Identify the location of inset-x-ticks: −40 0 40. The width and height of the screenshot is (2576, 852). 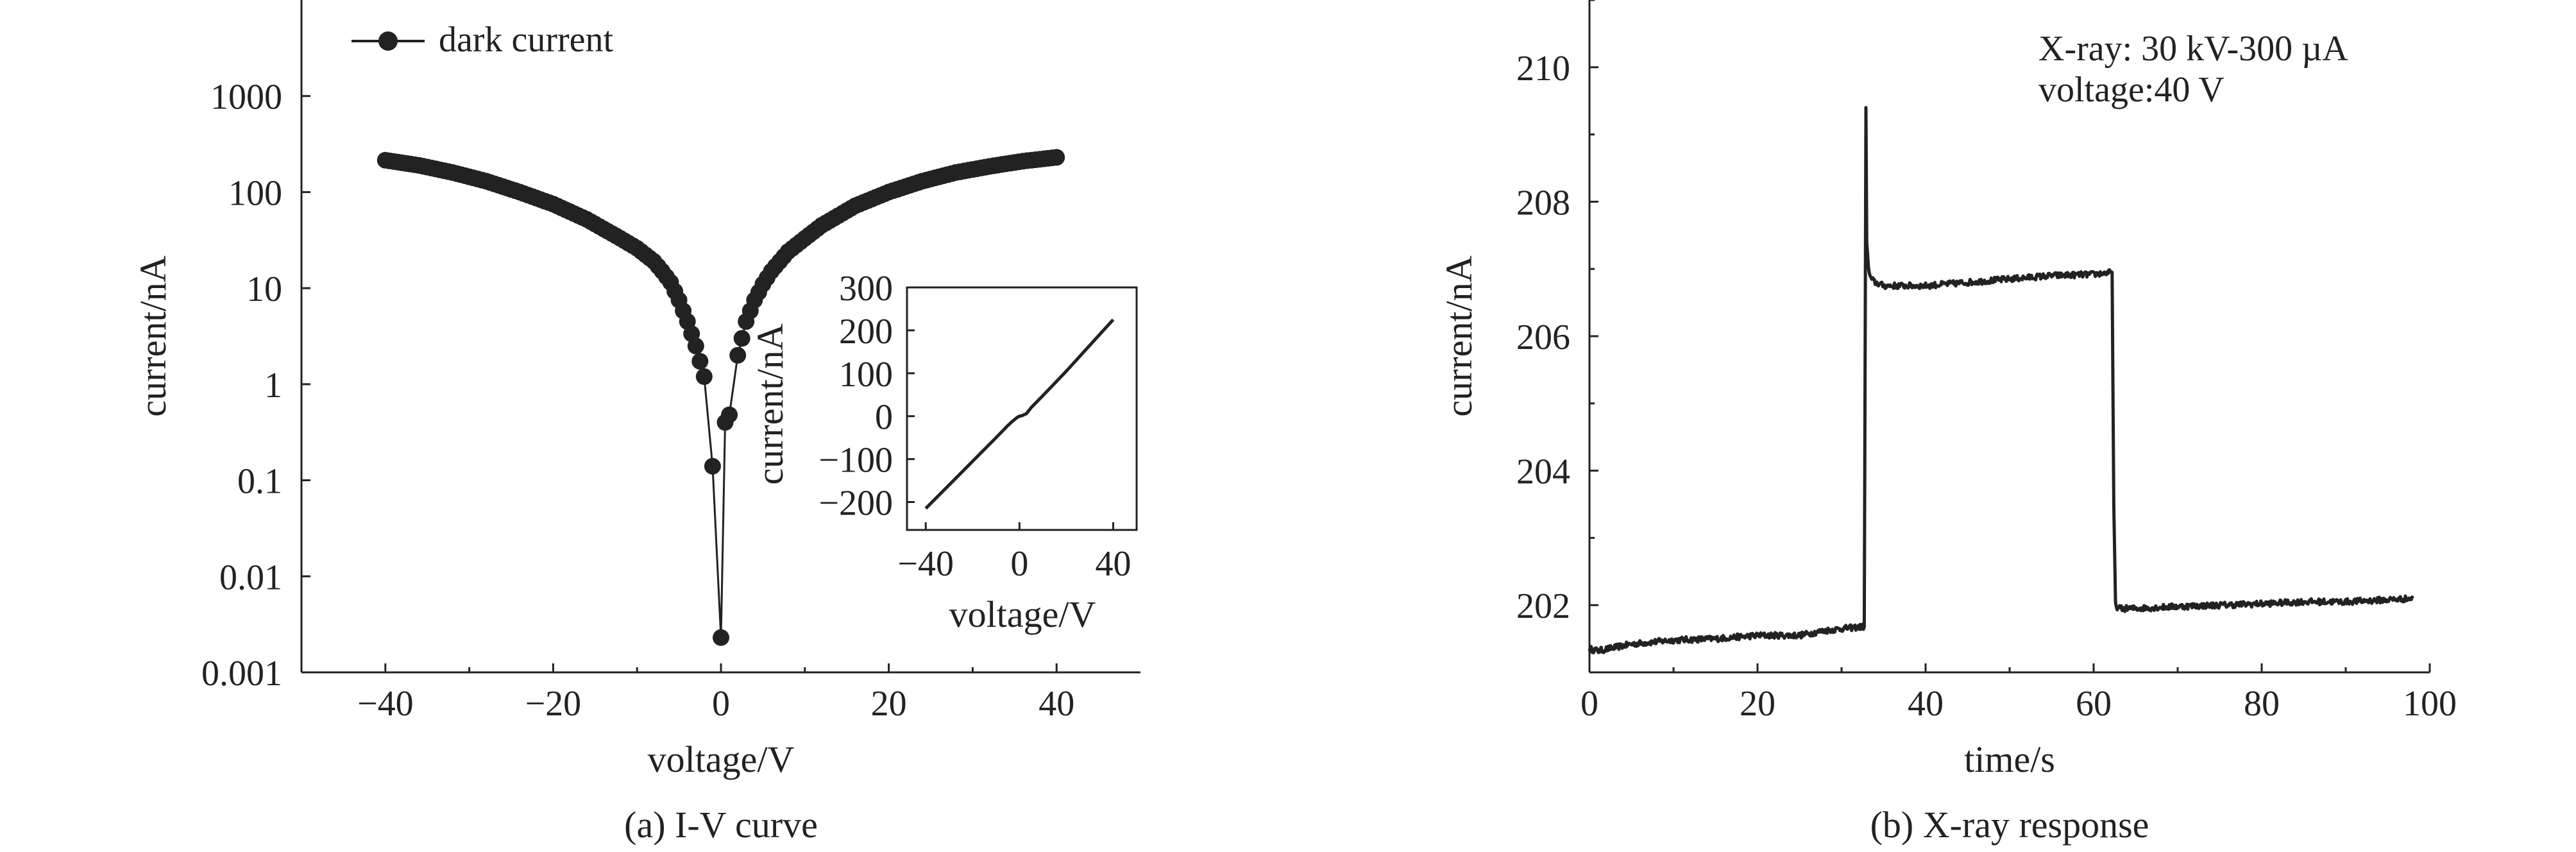
(1014, 553).